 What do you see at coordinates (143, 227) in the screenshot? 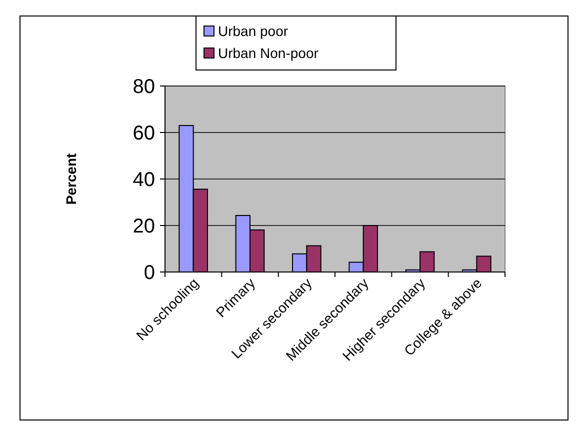
I see `y-tick-label: 20` at bounding box center [143, 227].